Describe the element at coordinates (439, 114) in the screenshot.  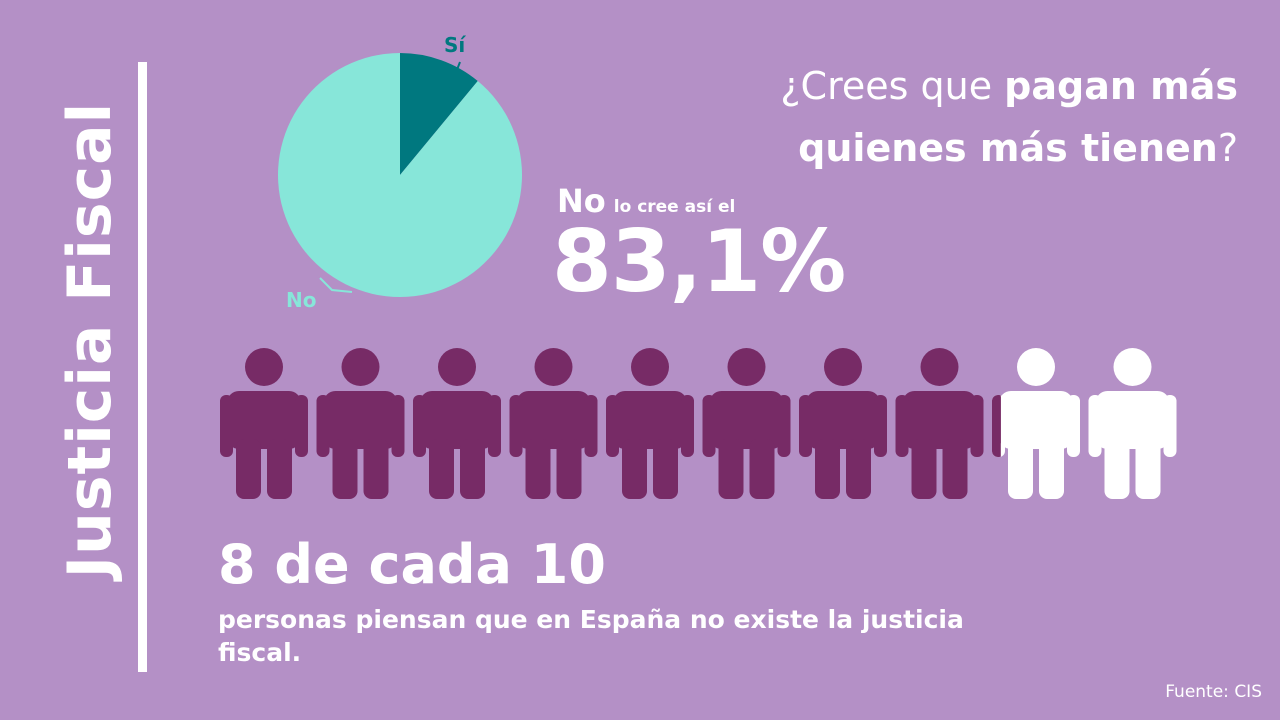
I see `pie-slice-si` at that location.